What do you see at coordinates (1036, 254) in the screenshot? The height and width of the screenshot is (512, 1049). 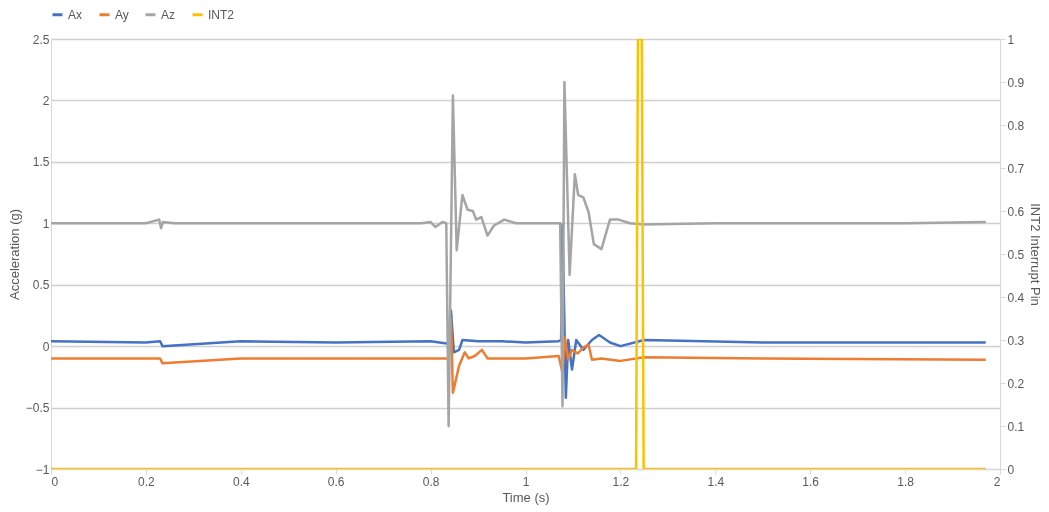 I see `y2-axis-title: INT2 Interrupt Pin` at bounding box center [1036, 254].